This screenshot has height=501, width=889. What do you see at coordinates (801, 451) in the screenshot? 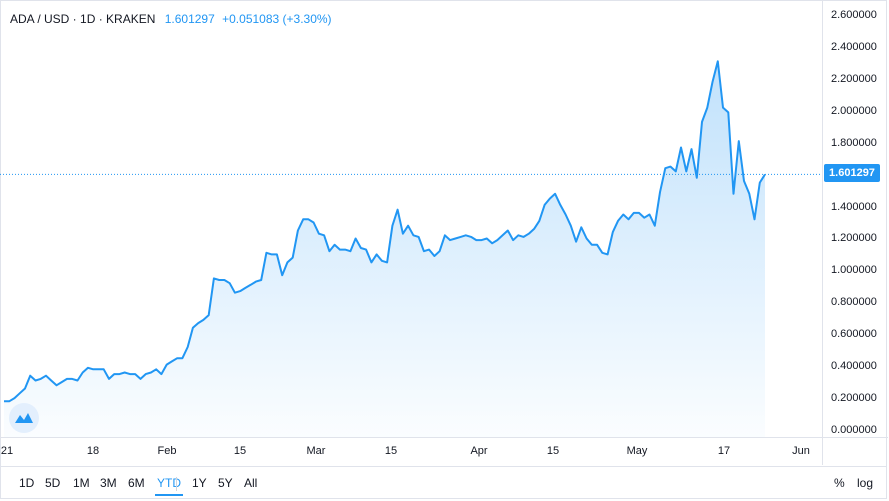
I see `x-tick-label: Jun` at bounding box center [801, 451].